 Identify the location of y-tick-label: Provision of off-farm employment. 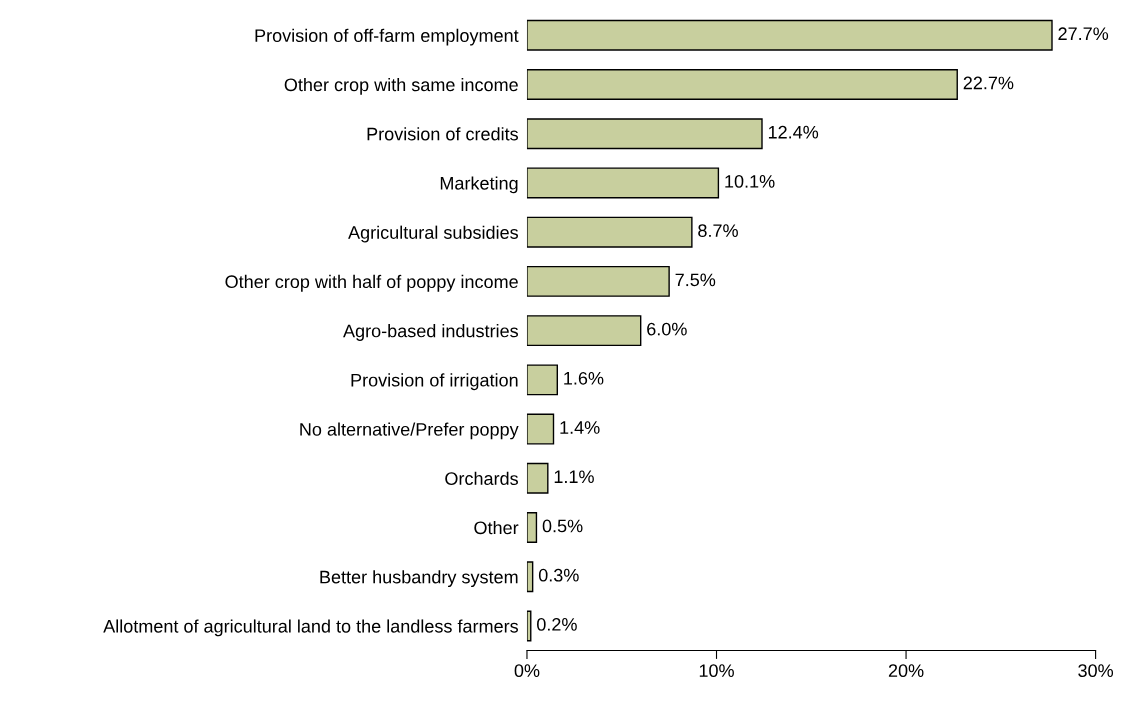
(387, 37).